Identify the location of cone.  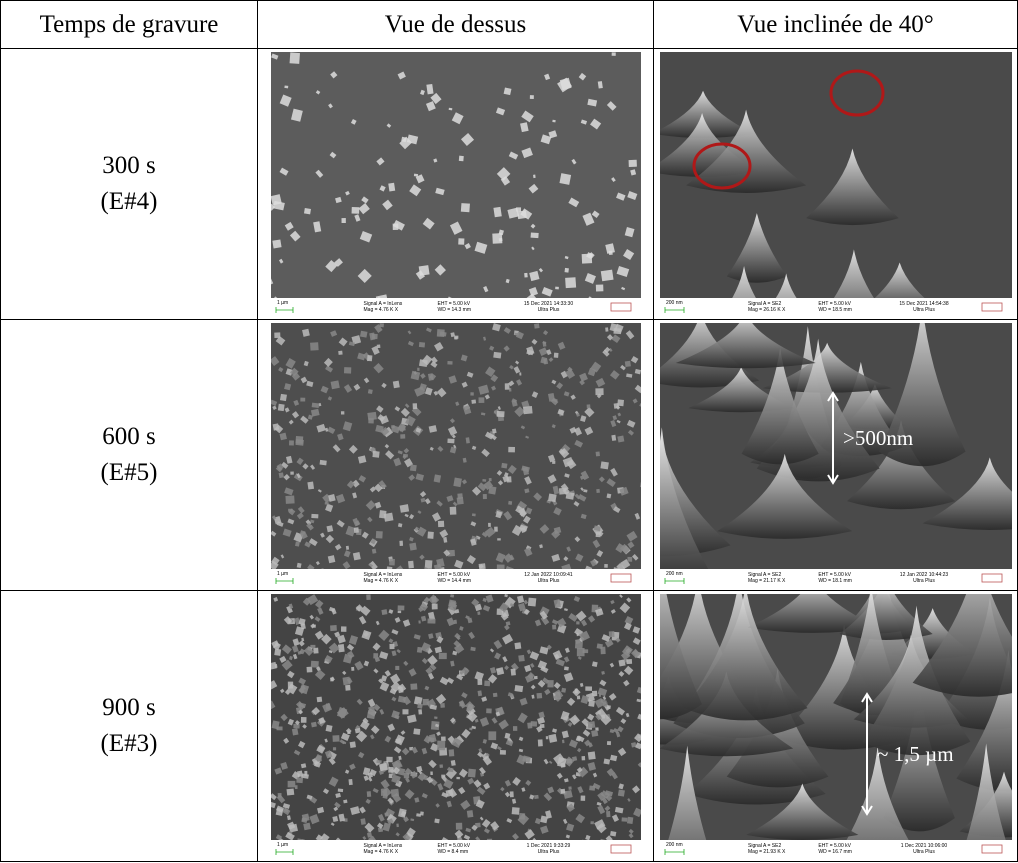
(827, 367).